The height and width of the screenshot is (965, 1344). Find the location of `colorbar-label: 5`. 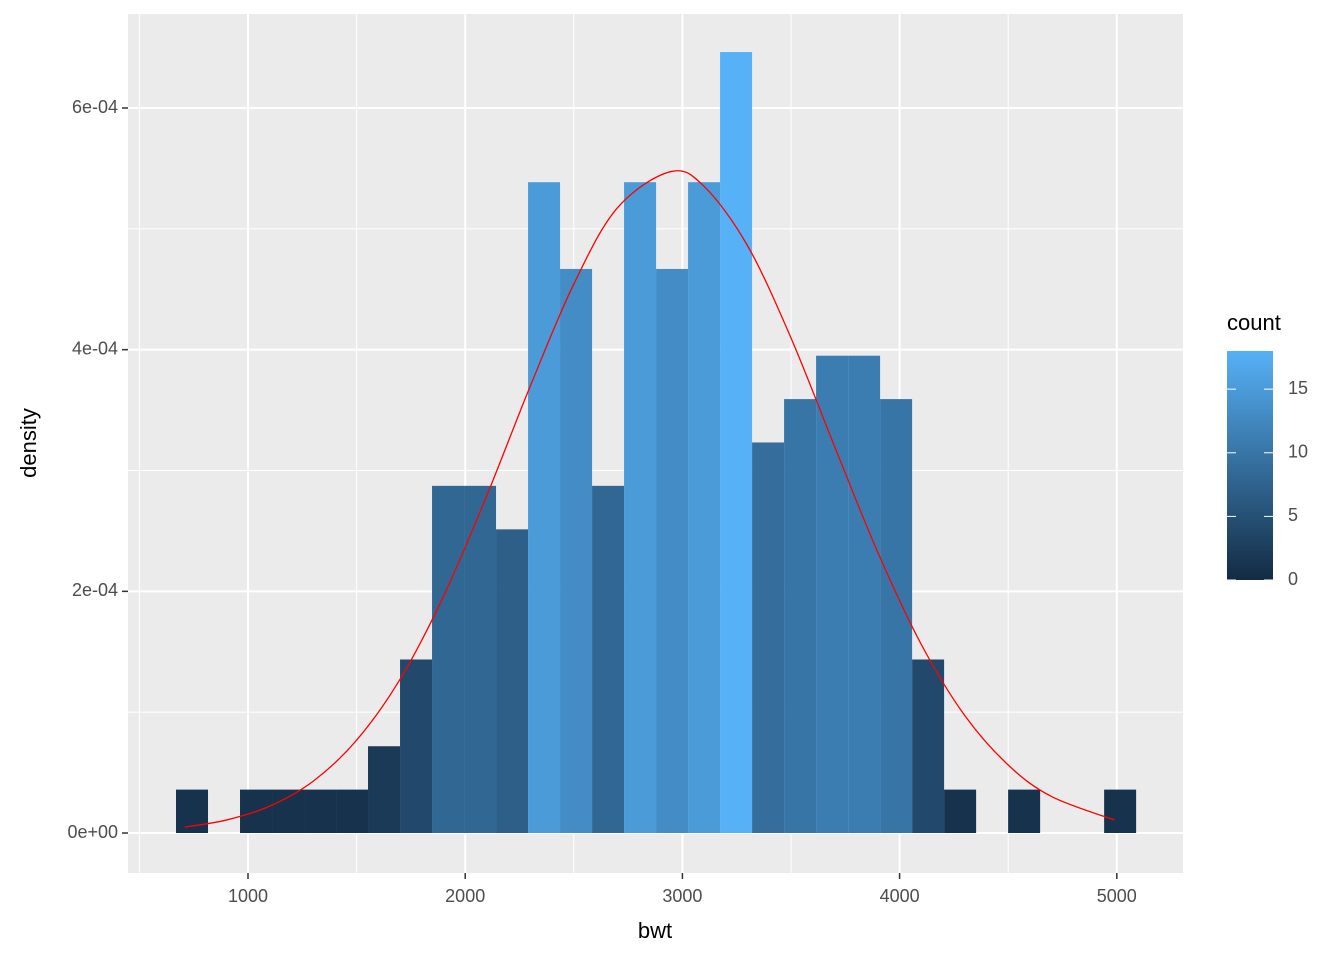

colorbar-label: 5 is located at coordinates (1293, 515).